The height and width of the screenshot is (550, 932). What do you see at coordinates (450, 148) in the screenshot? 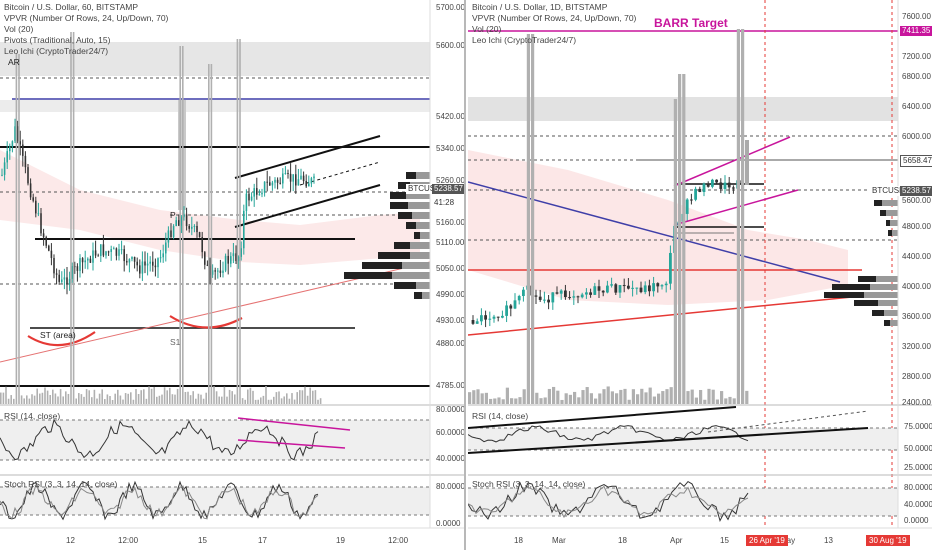
I see `left-price-tick: 5340.00` at bounding box center [450, 148].